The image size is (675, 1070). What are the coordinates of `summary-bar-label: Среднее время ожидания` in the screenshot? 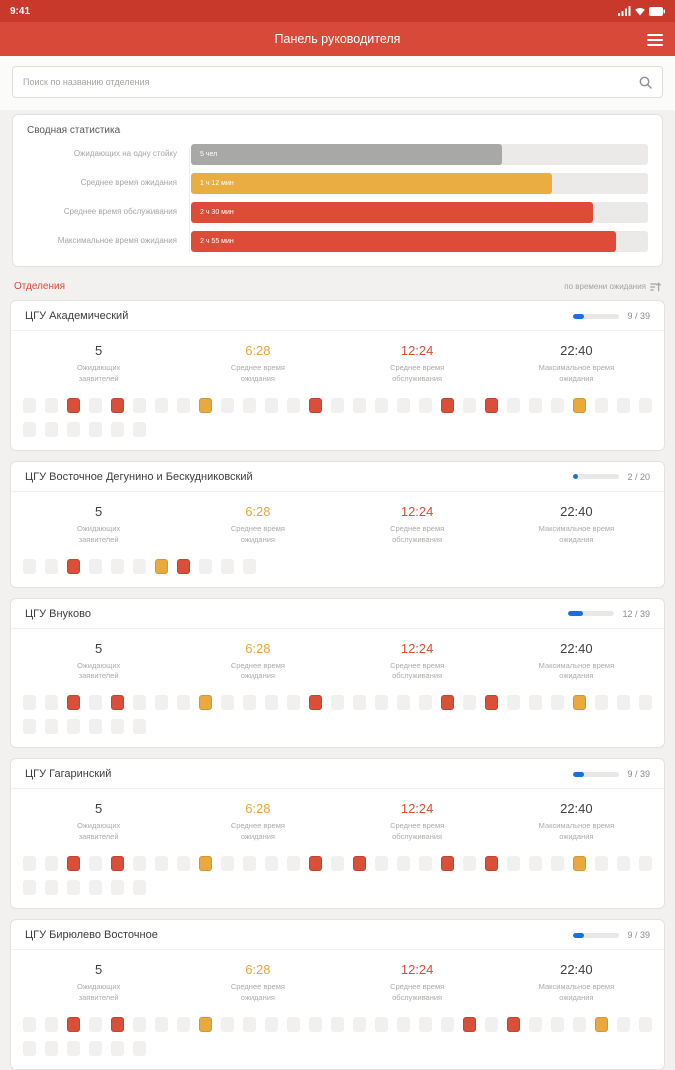 It's located at (128, 183).